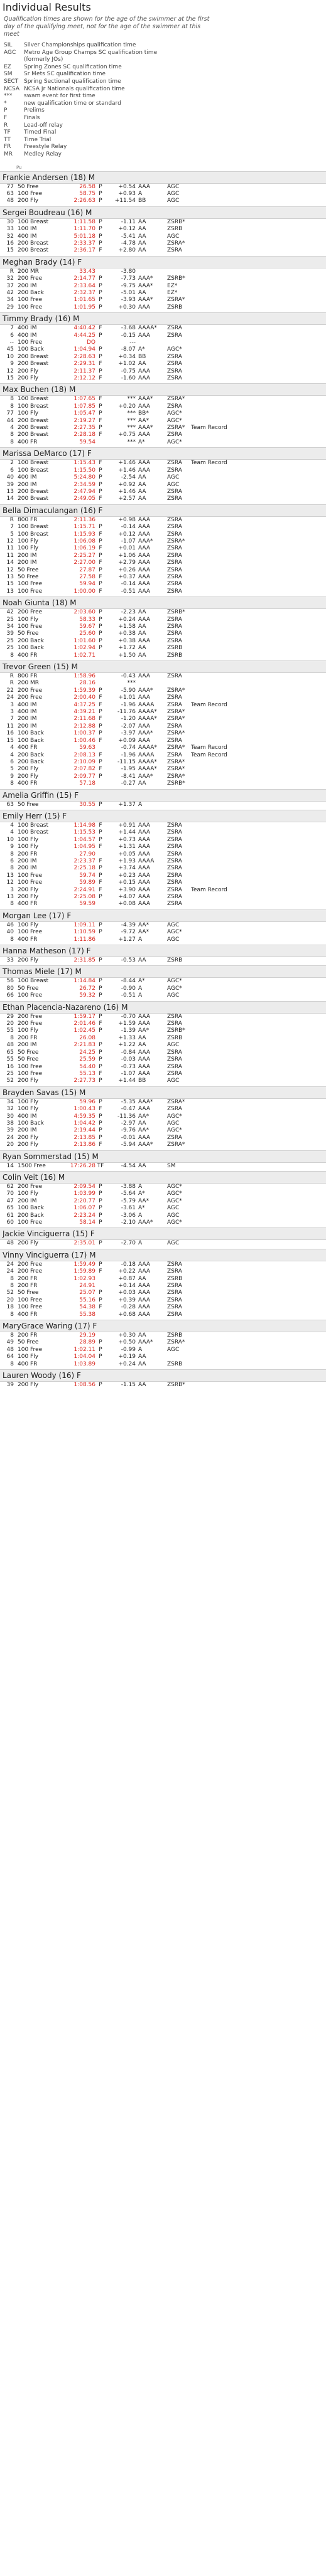 The image size is (326, 2576). What do you see at coordinates (36, 1234) in the screenshot?
I see `swimmer-name: Jackie Vinciguerra` at bounding box center [36, 1234].